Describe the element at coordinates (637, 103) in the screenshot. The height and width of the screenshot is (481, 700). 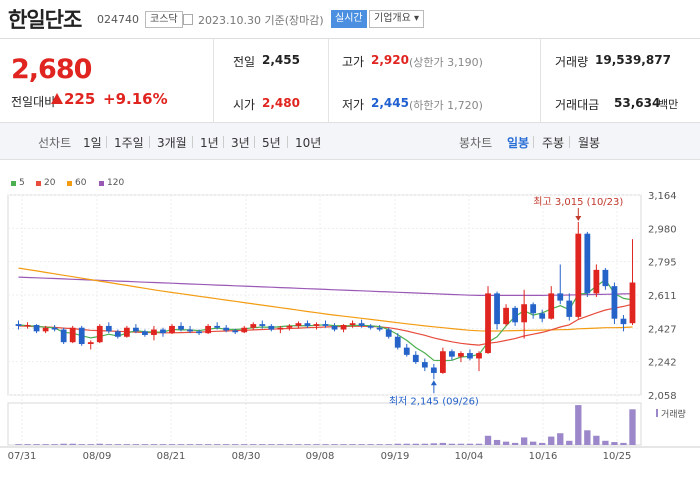
I see `trade-amount-value: 53,634` at that location.